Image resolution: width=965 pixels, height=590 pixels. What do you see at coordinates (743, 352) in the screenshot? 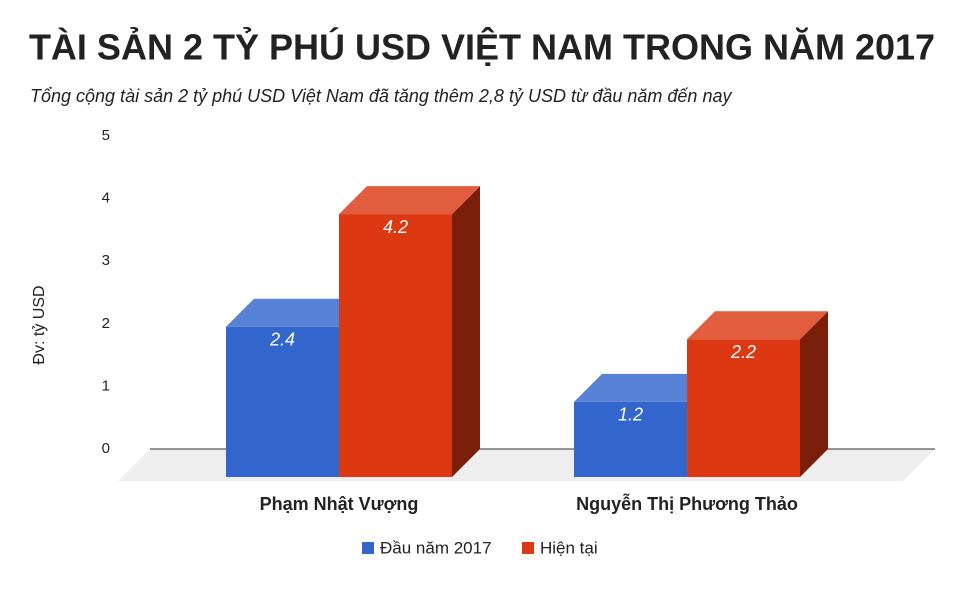
I see `value-label: 2.2` at bounding box center [743, 352].